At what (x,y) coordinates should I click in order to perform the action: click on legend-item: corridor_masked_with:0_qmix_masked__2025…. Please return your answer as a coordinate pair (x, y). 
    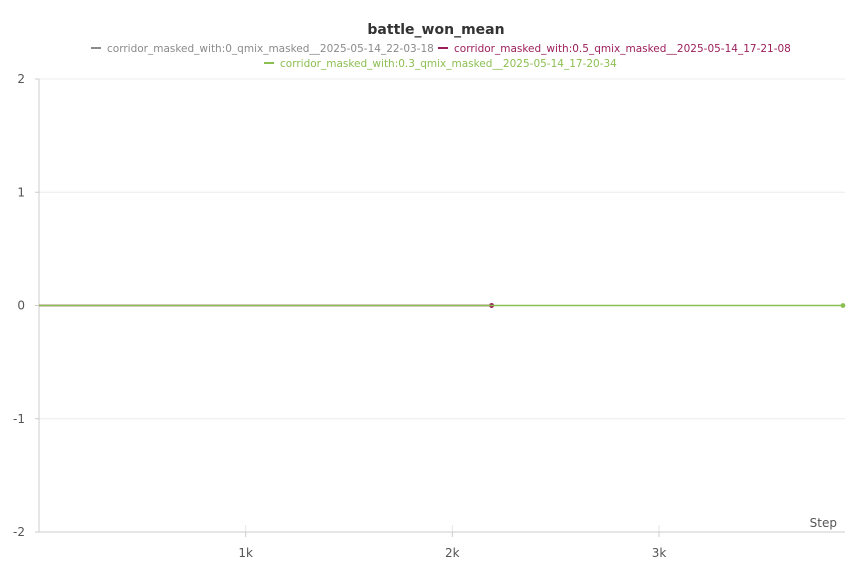
    Looking at the image, I should click on (262, 49).